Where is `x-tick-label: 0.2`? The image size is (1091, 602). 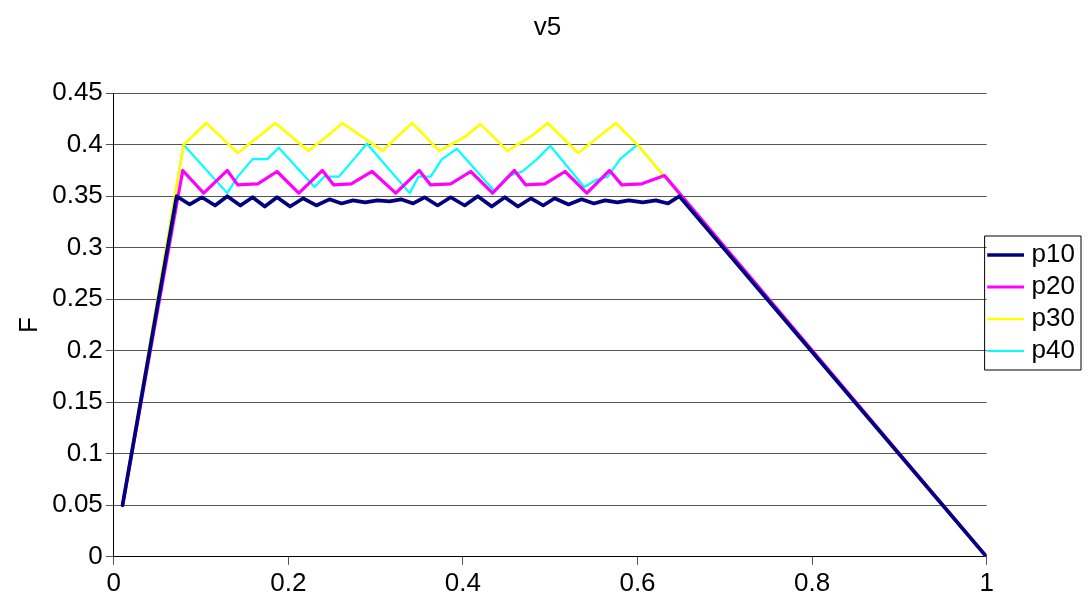 x-tick-label: 0.2 is located at coordinates (288, 581).